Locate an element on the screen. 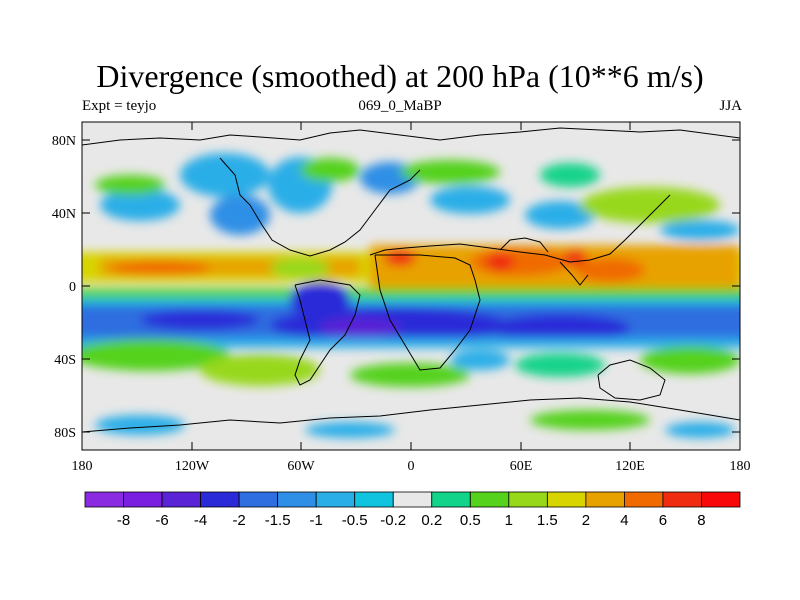 This screenshot has height=600, width=800. south-america is located at coordinates (327, 332).